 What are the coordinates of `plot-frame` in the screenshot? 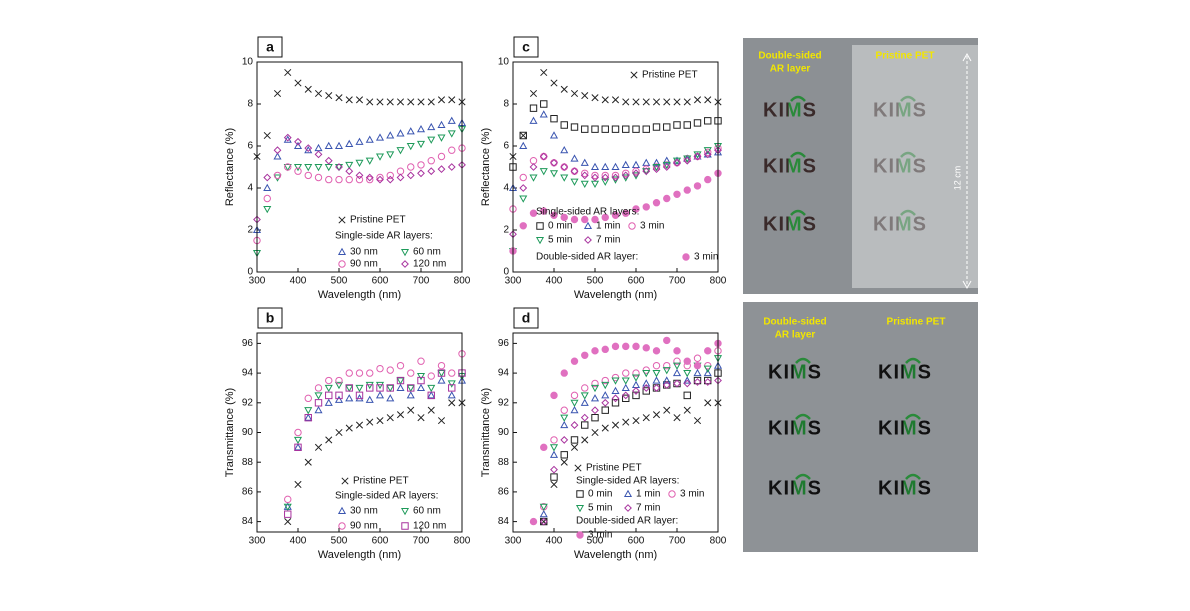 It's located at (615, 167).